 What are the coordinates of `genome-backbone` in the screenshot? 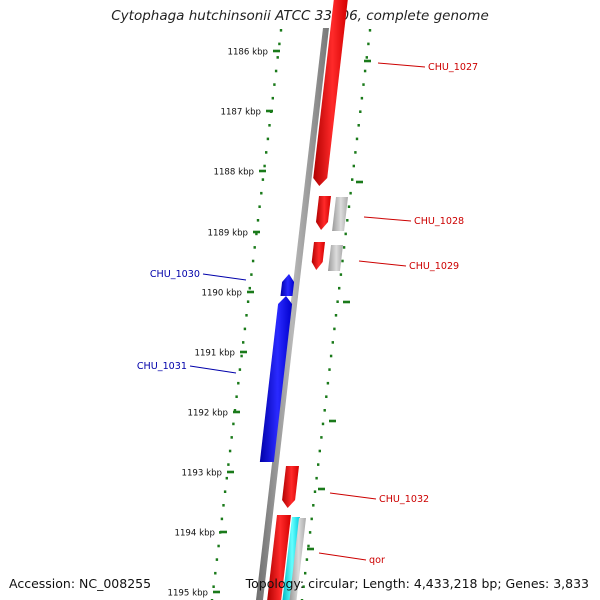 It's located at (292, 314).